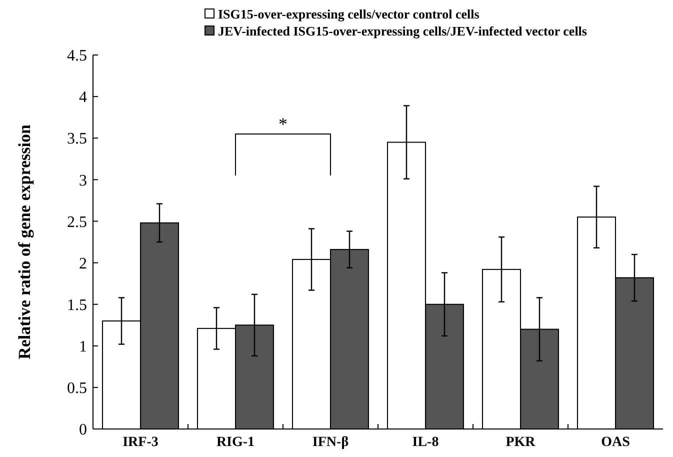  What do you see at coordinates (24, 242) in the screenshot?
I see `y-axis-title: Relative ratio of gene expression` at bounding box center [24, 242].